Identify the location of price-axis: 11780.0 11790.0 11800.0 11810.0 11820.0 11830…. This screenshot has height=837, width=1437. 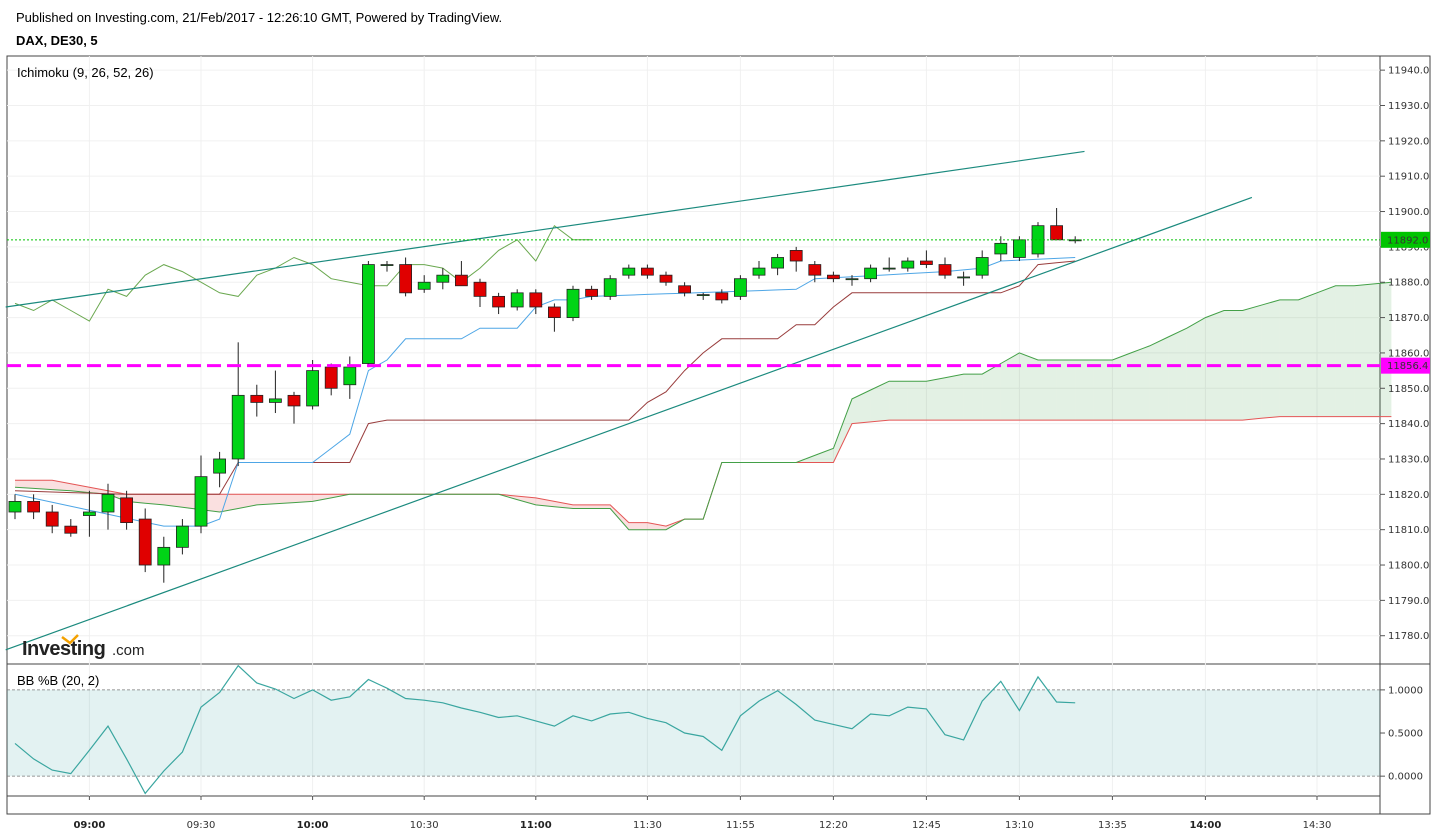
(1405, 354).